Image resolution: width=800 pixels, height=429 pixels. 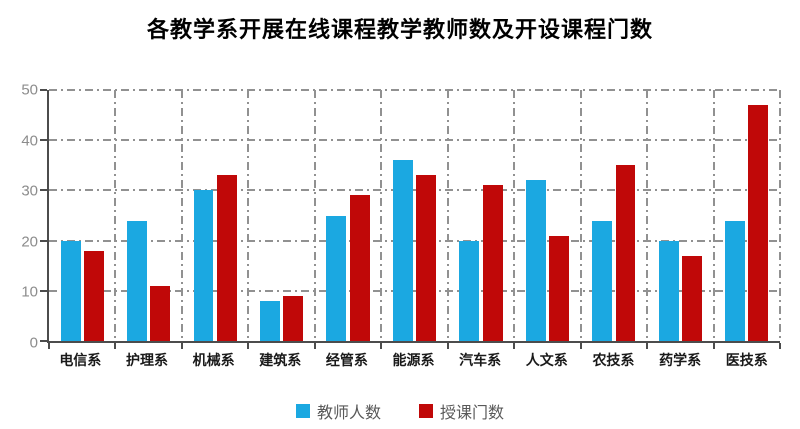 What do you see at coordinates (559, 288) in the screenshot?
I see `bar-series1-cat7` at bounding box center [559, 288].